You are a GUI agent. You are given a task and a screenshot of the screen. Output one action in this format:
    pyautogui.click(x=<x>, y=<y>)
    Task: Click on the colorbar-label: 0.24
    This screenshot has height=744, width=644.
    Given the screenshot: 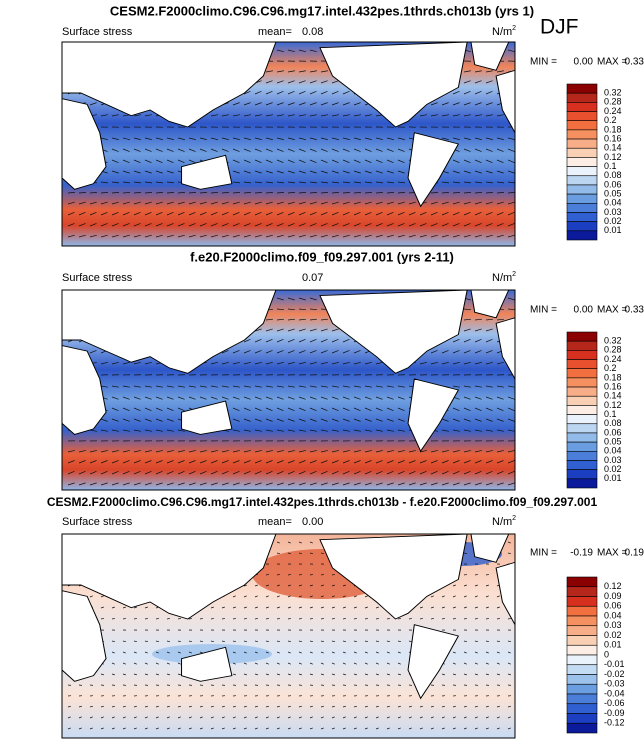 What is the action you would take?
    pyautogui.click(x=613, y=111)
    